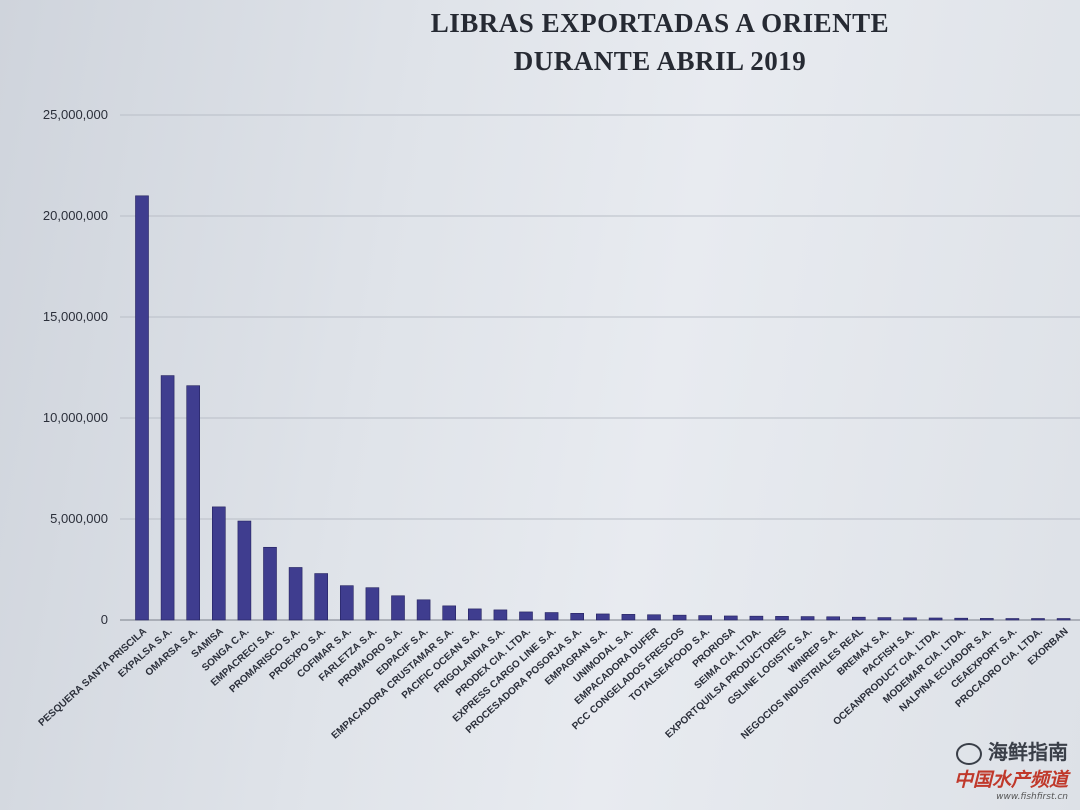 Image resolution: width=1080 pixels, height=810 pixels. I want to click on watermark-line-2: 中国水产频道, so click(1010, 780).